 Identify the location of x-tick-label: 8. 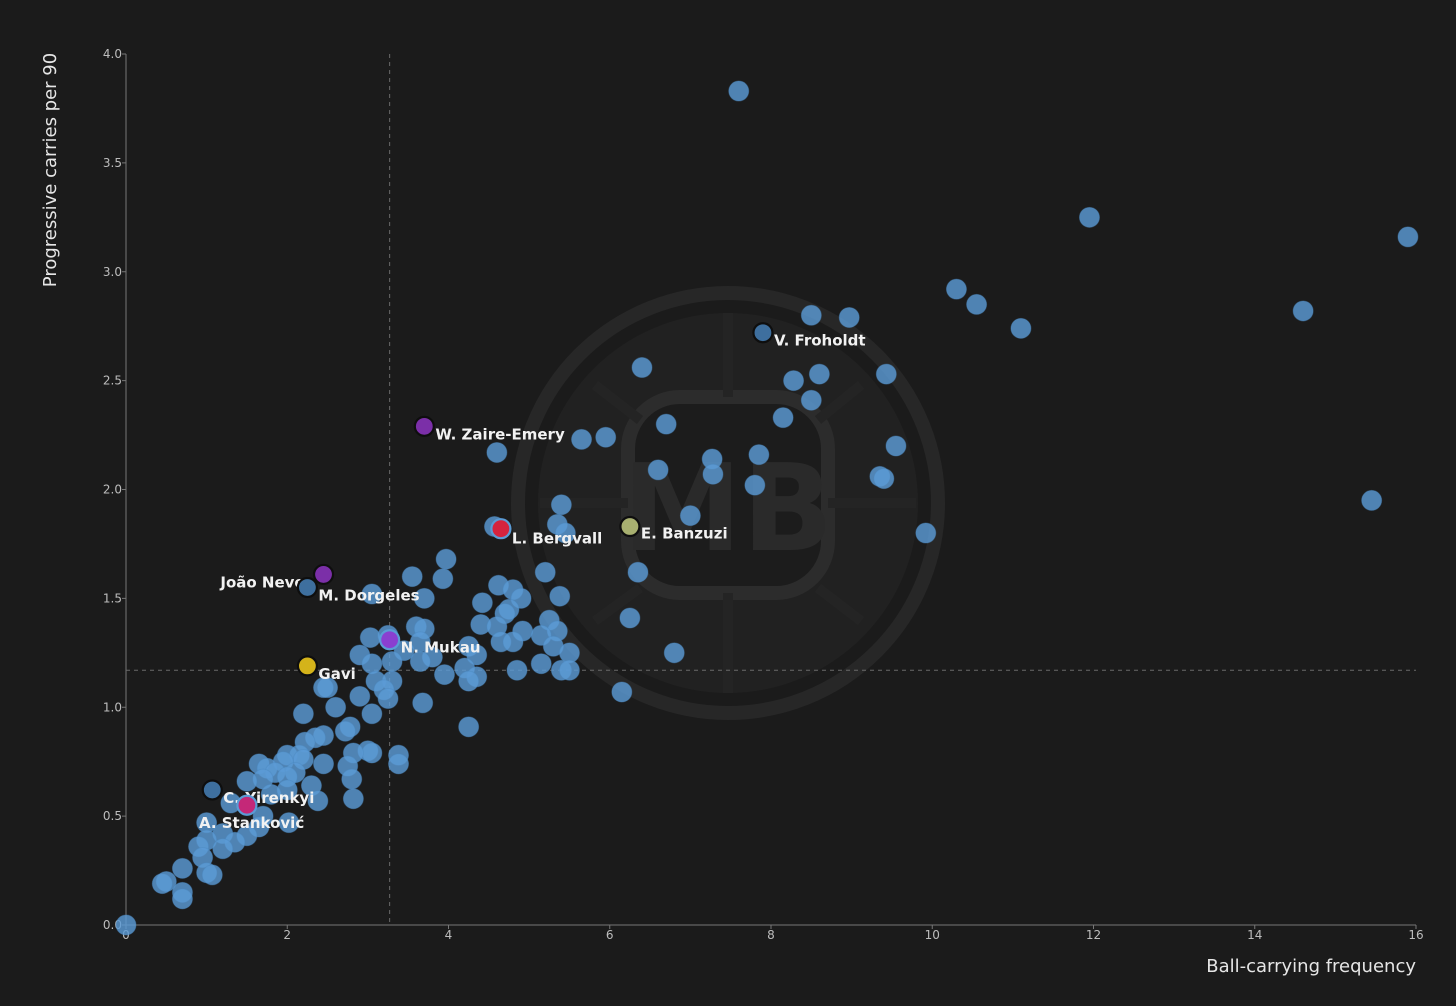
(771, 935).